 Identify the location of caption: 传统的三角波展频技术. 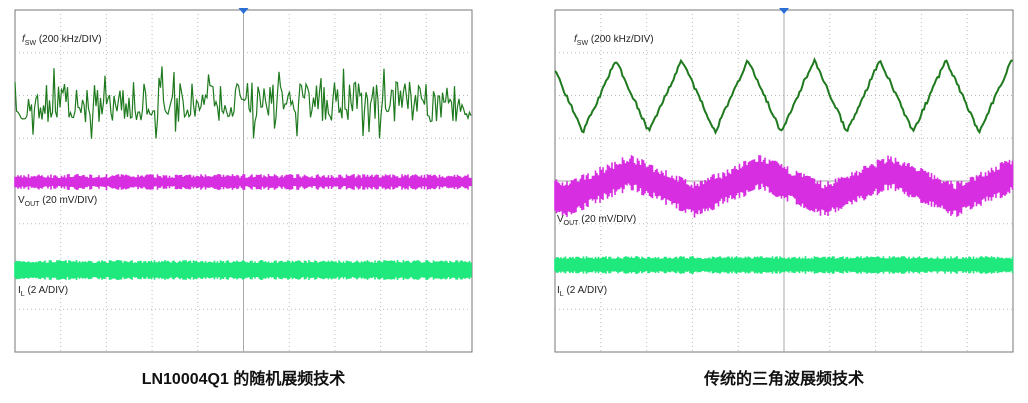
(783, 378).